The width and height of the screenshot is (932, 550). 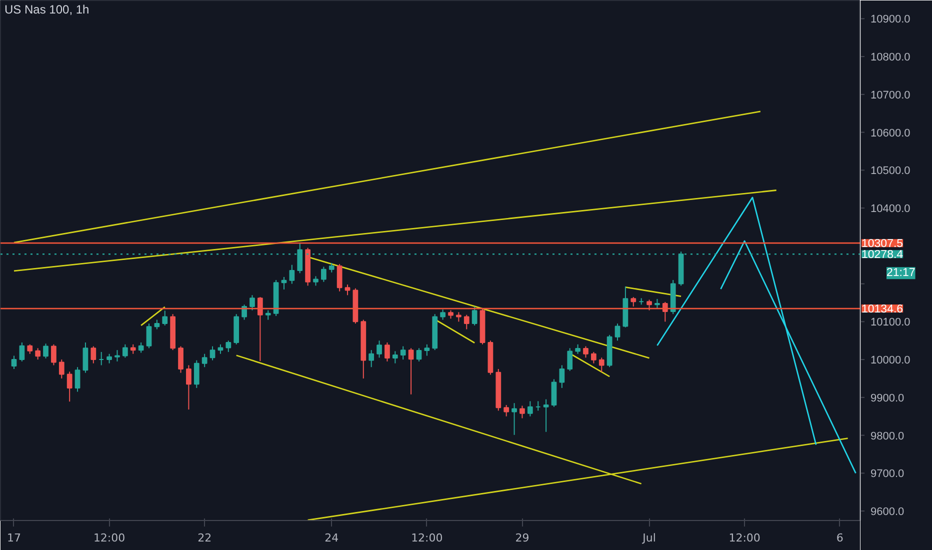 I want to click on x-tick-label: 17, so click(x=14, y=538).